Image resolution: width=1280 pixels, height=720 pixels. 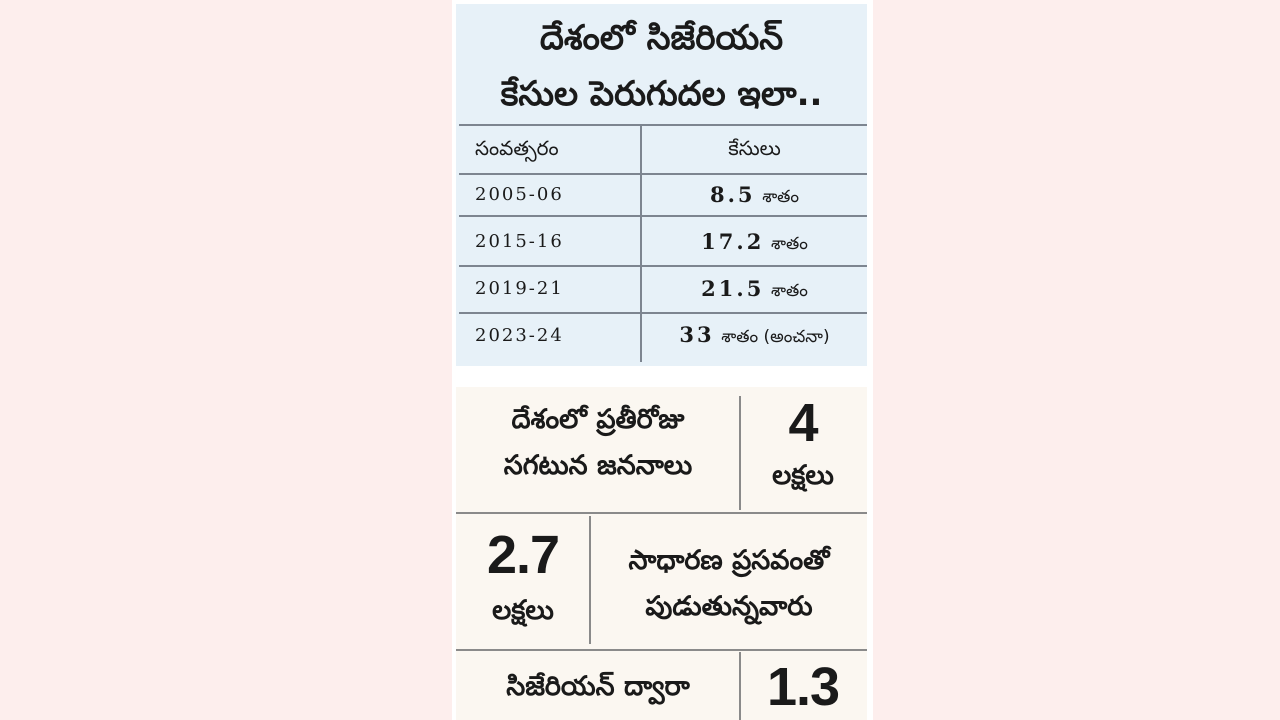 I want to click on fact-2-line-1: సాధారణ ప్రసవంతో, so click(x=729, y=560).